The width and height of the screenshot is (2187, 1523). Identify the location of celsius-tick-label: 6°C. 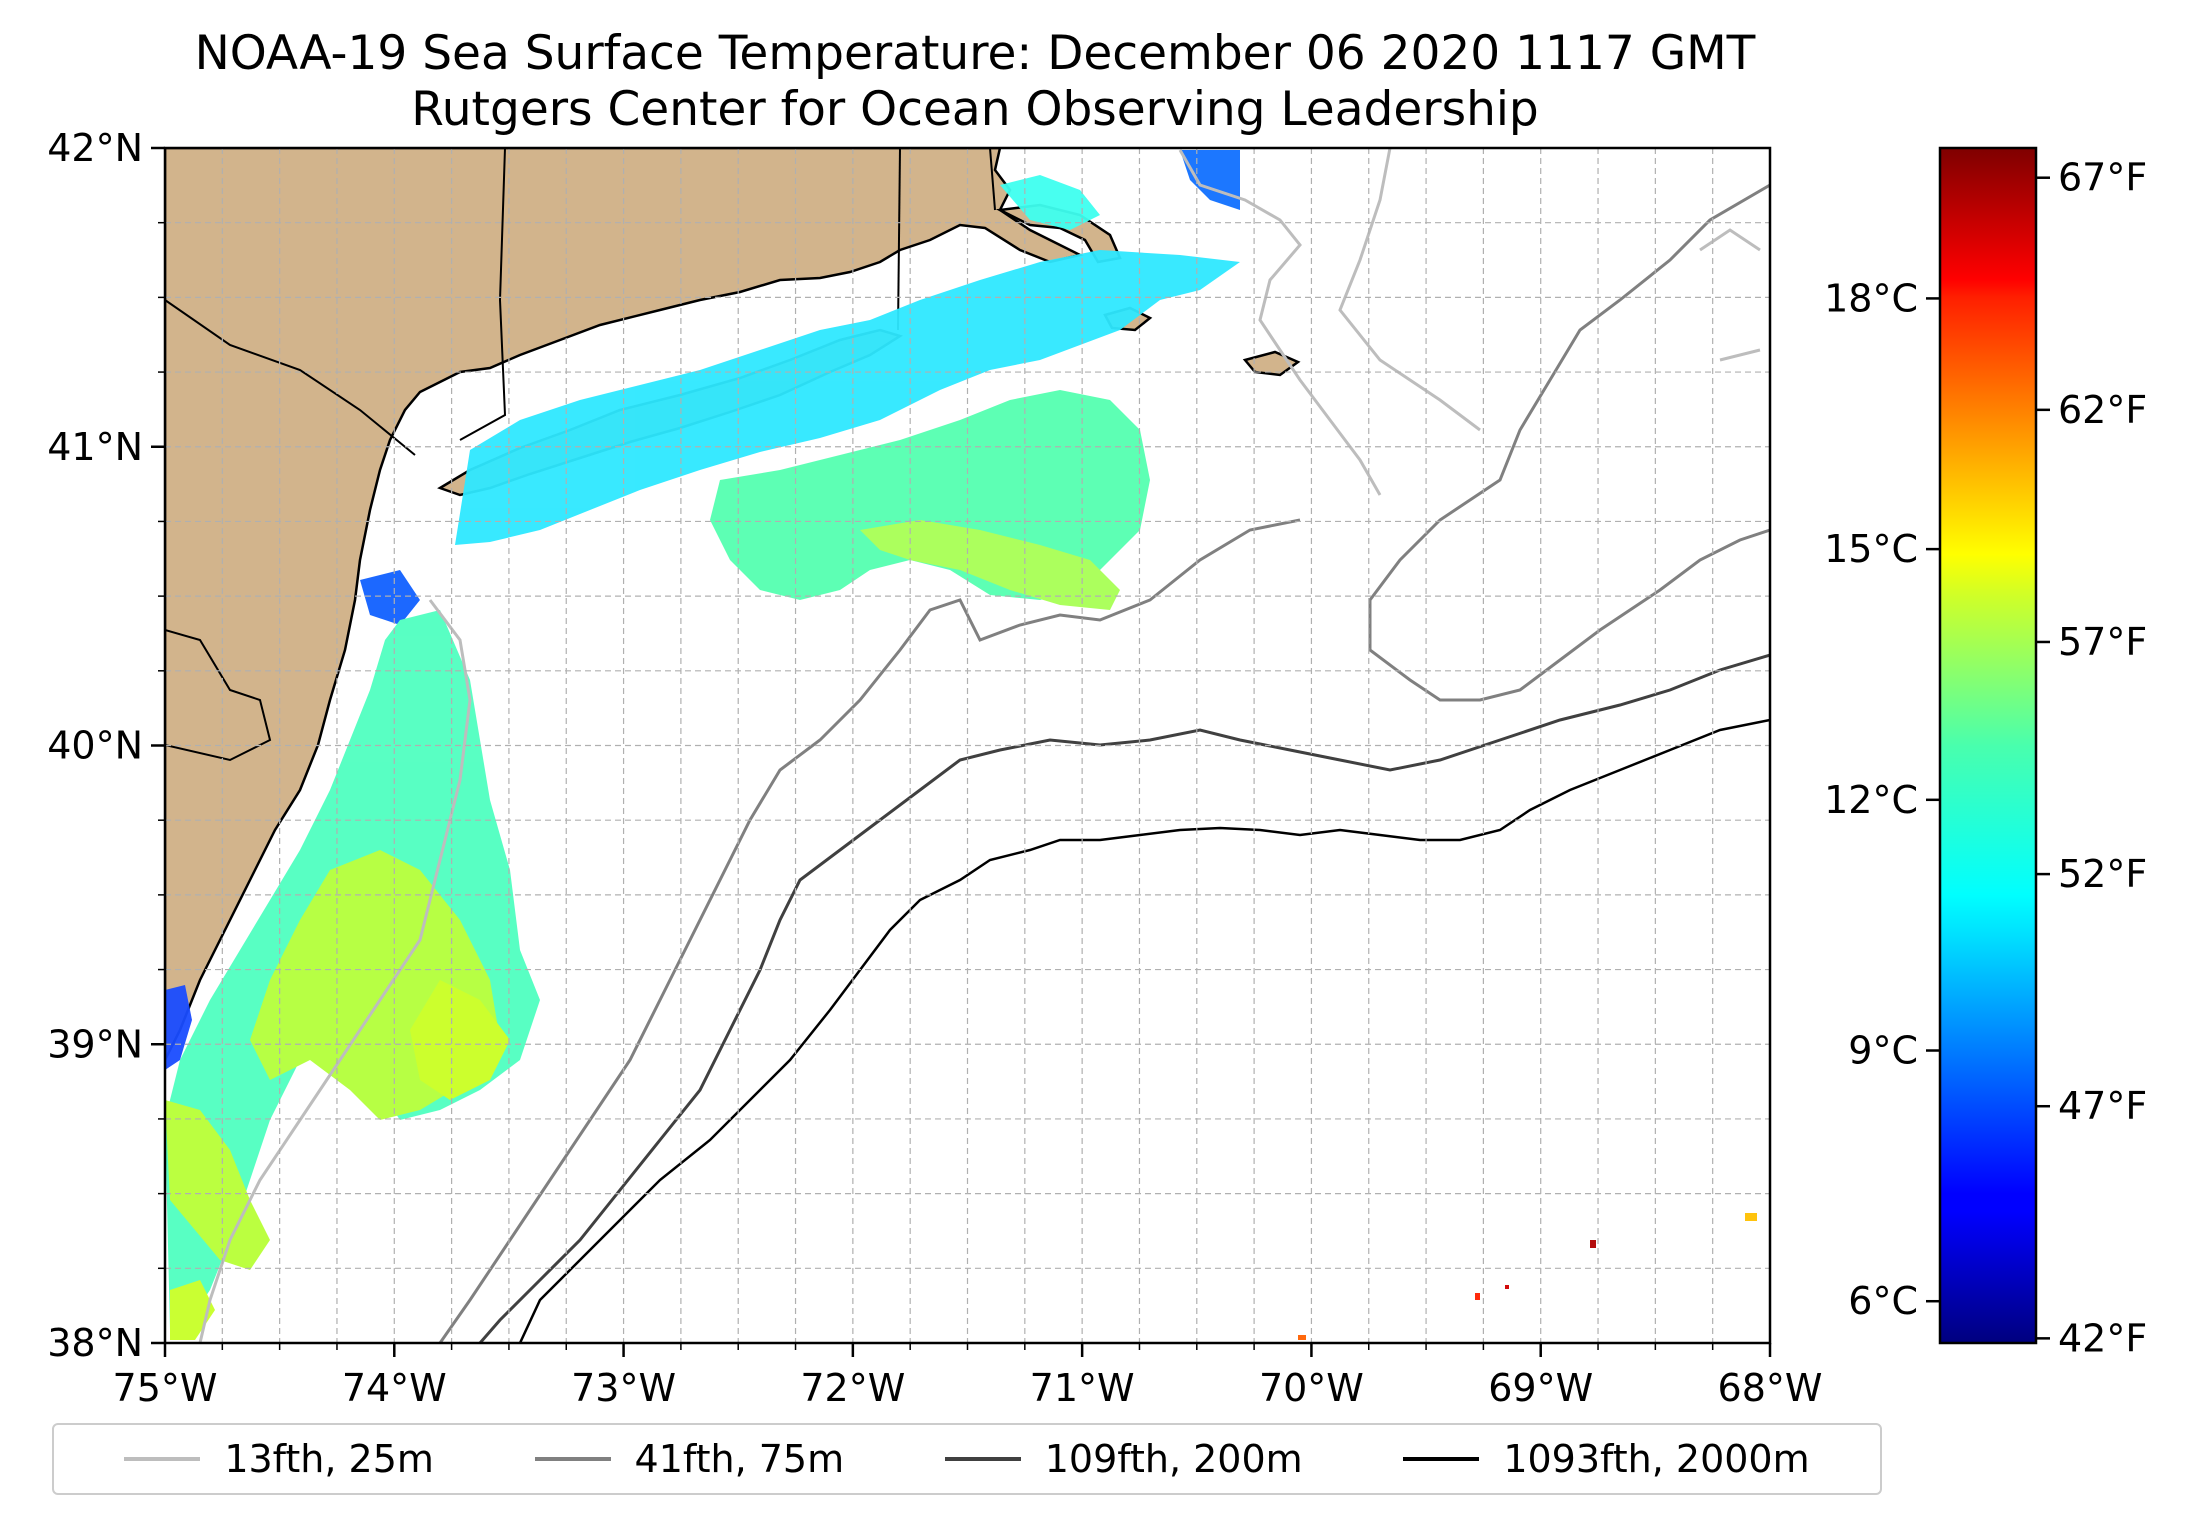
(1883, 1301).